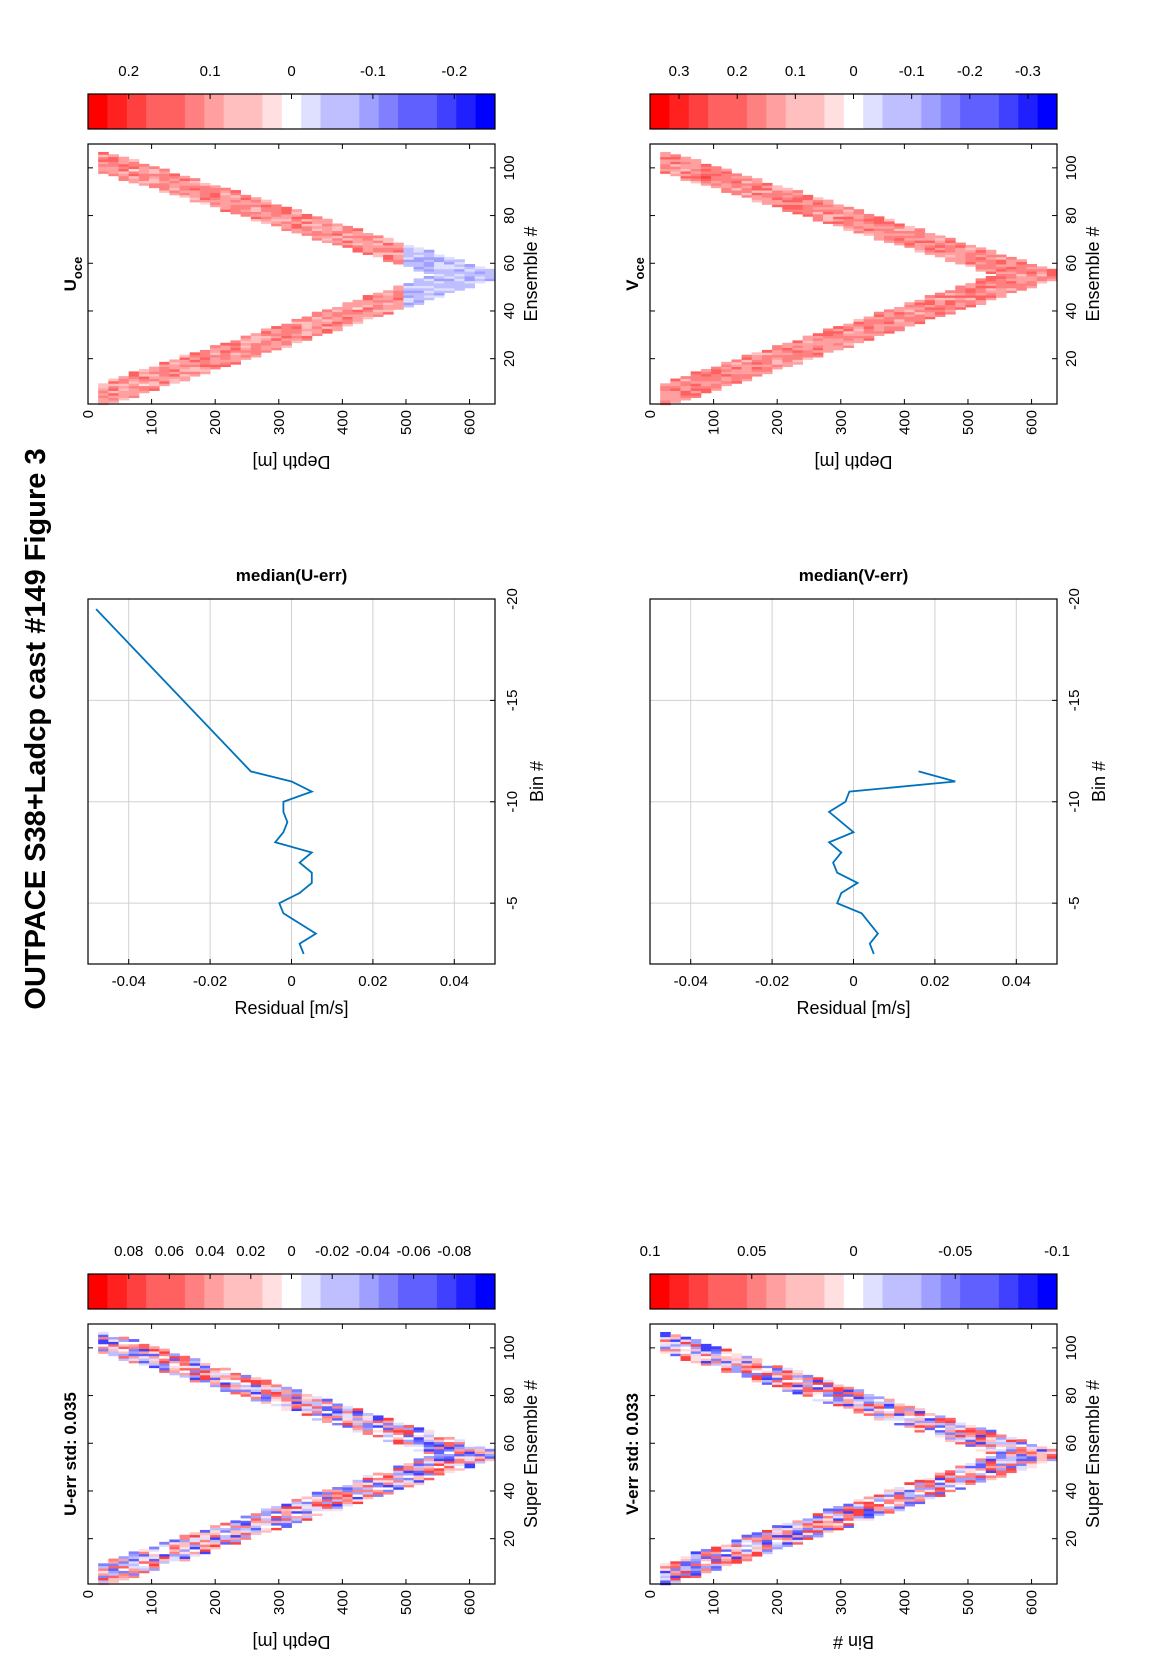 This screenshot has width=1165, height=1679. What do you see at coordinates (1074, 902) in the screenshot?
I see `y-tick-label: -5` at bounding box center [1074, 902].